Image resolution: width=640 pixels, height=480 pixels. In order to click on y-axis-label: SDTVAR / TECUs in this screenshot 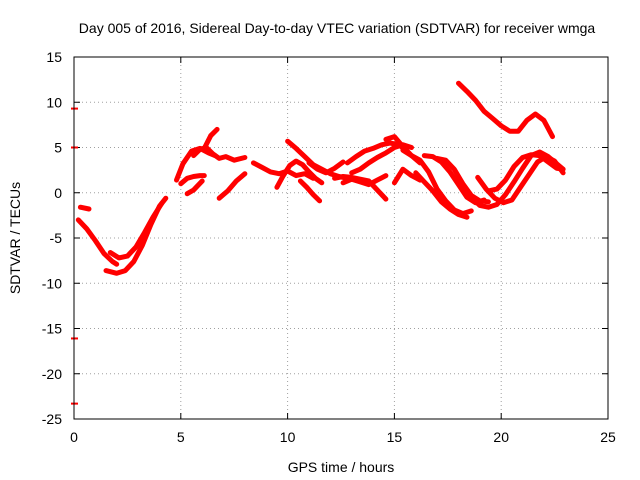, I will do `click(15, 238)`.